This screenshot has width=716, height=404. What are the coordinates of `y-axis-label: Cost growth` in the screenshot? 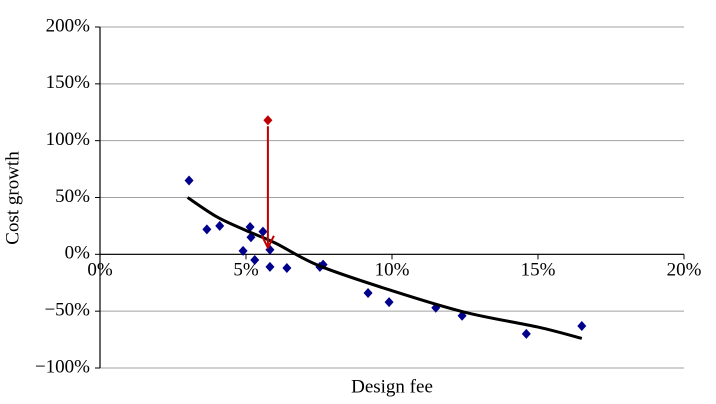 It's located at (12, 198).